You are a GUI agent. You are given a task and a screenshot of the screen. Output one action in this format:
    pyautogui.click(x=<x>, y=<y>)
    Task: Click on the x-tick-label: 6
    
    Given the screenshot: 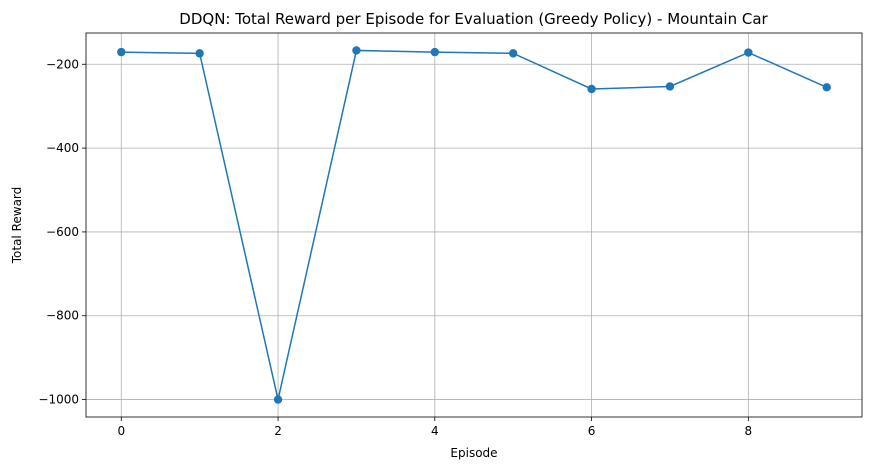 What is the action you would take?
    pyautogui.click(x=592, y=431)
    